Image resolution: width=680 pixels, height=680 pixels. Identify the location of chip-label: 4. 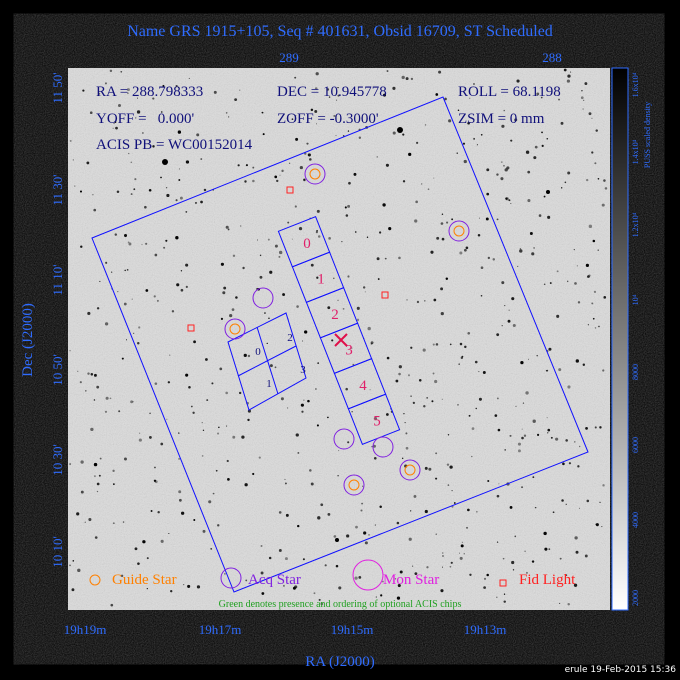
(363, 386).